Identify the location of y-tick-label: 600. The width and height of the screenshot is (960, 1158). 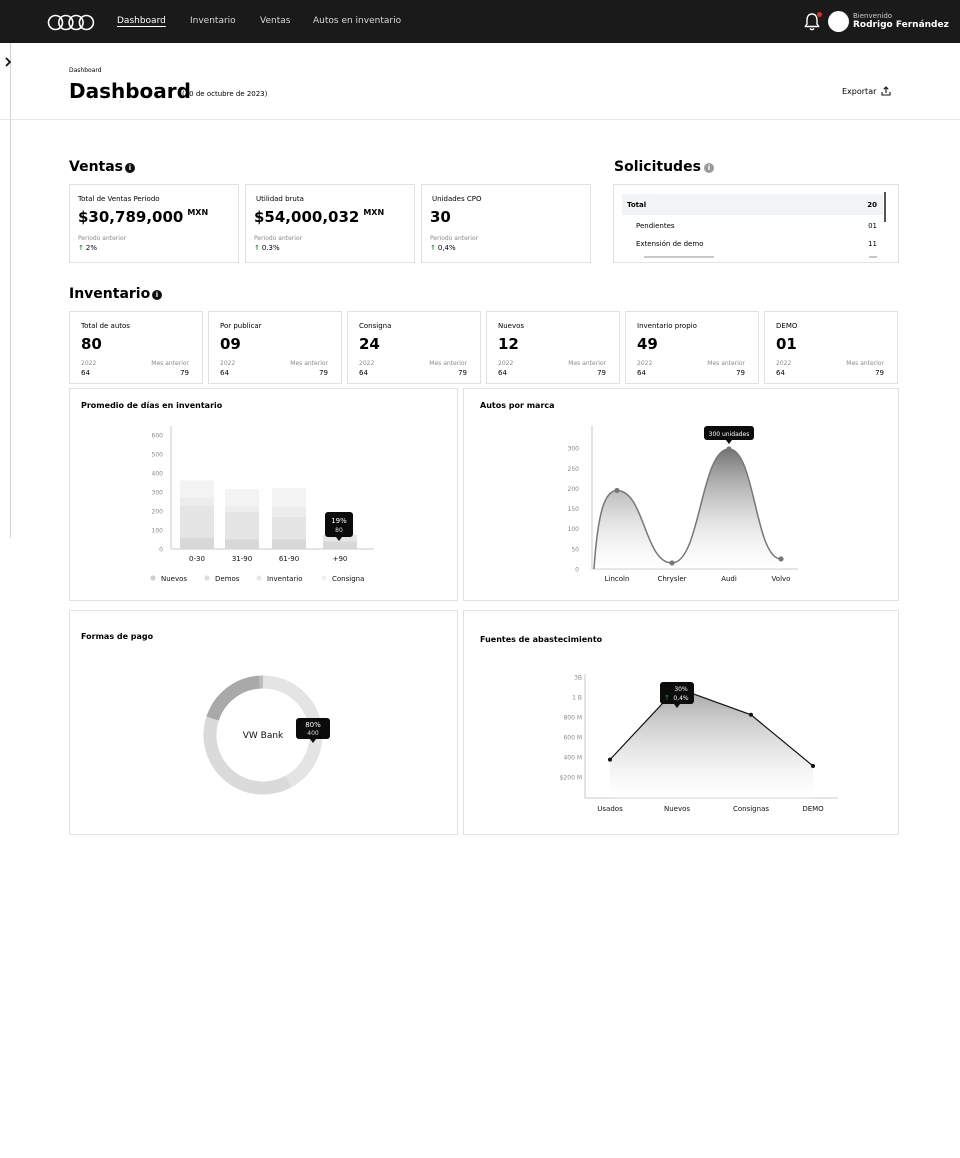
(158, 435).